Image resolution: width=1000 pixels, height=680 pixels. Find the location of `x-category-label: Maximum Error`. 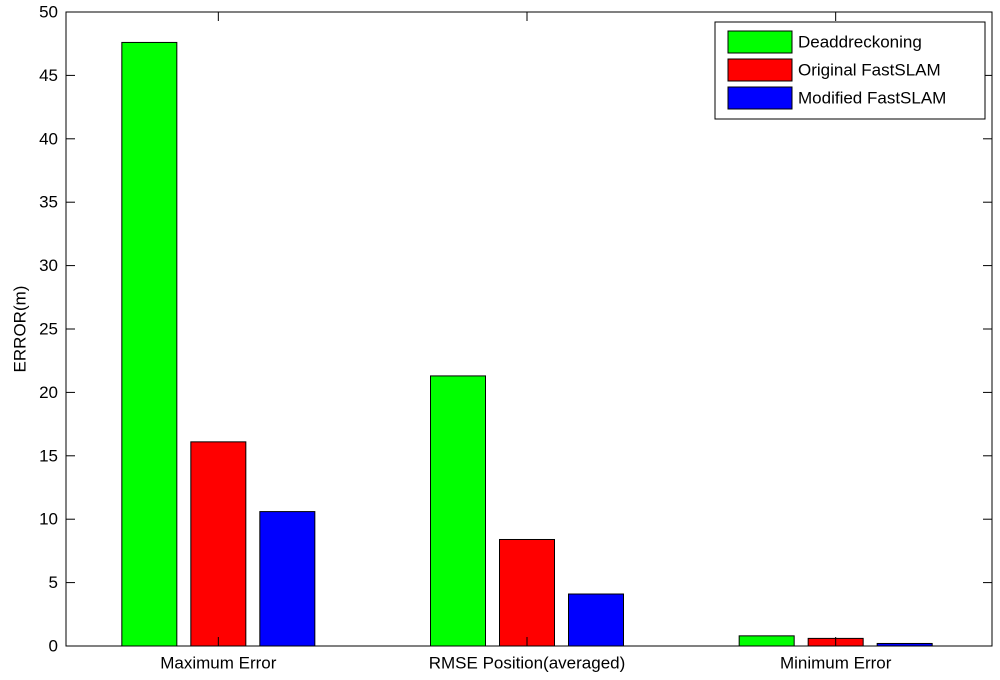

x-category-label: Maximum Error is located at coordinates (218, 663).